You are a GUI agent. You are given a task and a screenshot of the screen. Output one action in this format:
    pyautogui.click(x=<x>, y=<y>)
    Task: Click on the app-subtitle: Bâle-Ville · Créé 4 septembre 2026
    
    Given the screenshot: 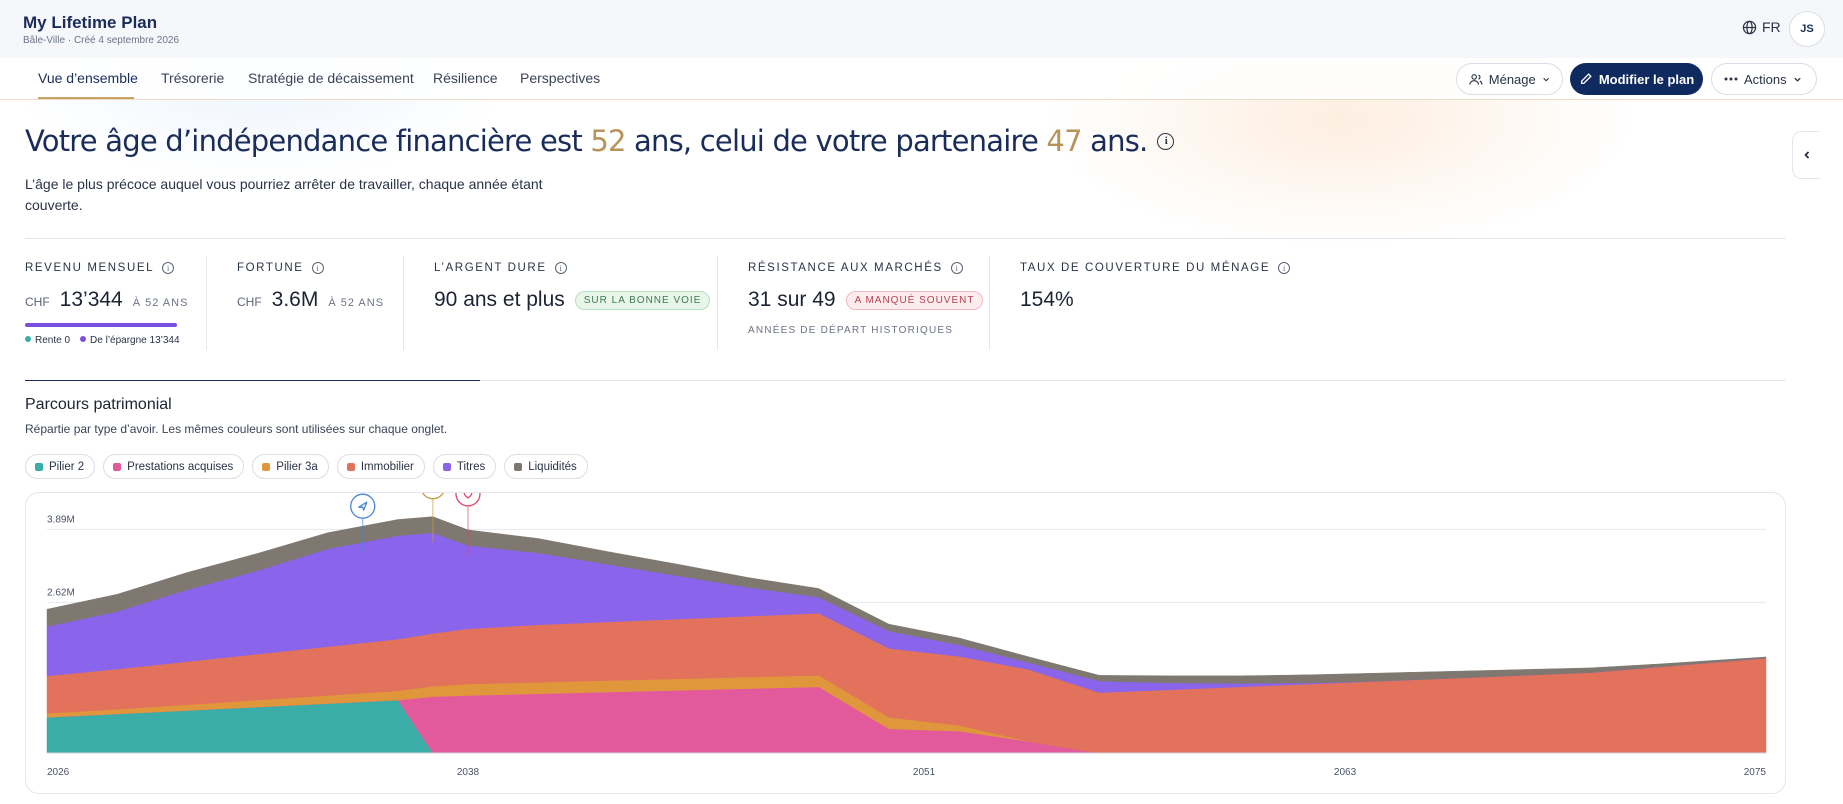 What is the action you would take?
    pyautogui.click(x=101, y=40)
    